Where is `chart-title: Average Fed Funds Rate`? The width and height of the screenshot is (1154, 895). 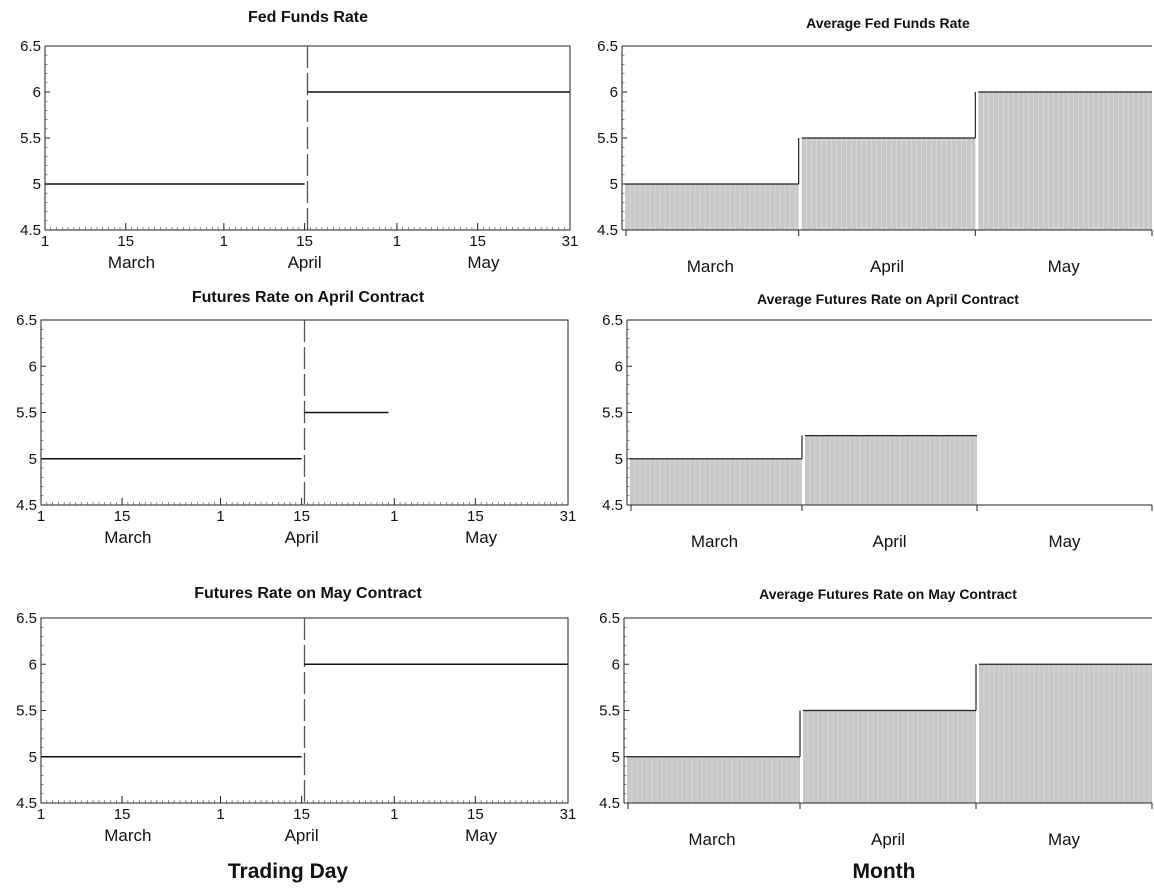 chart-title: Average Fed Funds Rate is located at coordinates (888, 23).